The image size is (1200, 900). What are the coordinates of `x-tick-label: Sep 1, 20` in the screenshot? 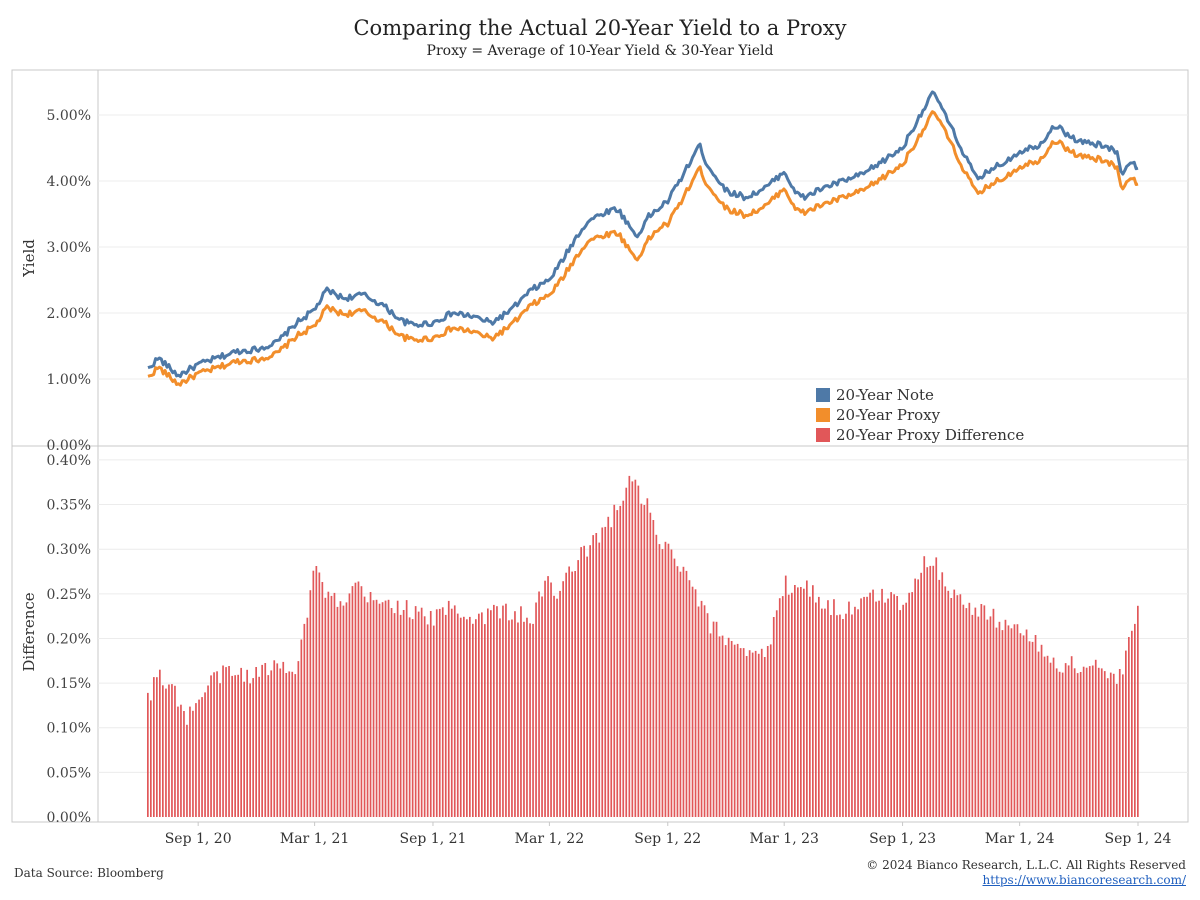 It's located at (198, 839).